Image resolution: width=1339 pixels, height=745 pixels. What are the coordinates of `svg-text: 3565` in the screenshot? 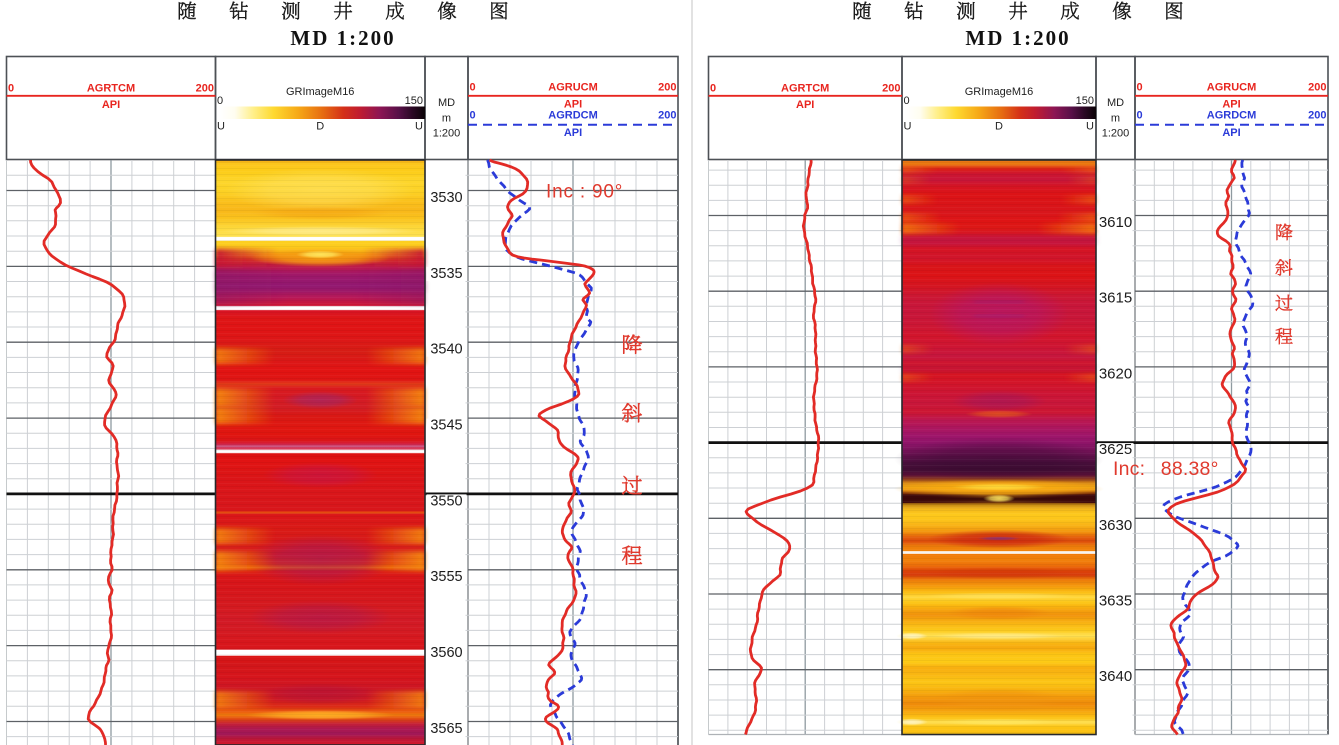 It's located at (446, 729).